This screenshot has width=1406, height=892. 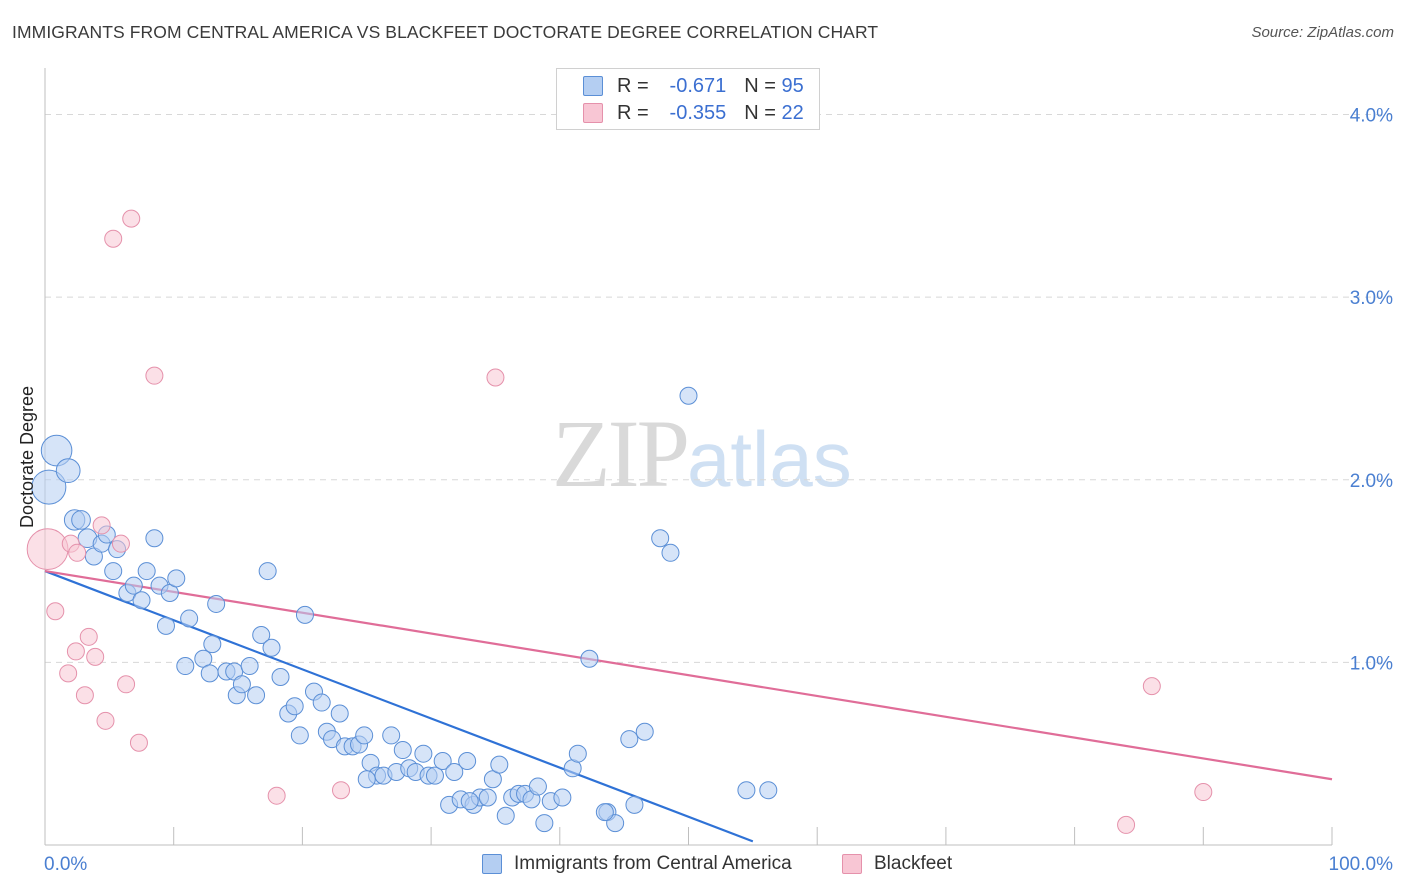 I want to click on y-tick-label: 1.0%, so click(x=1371, y=663).